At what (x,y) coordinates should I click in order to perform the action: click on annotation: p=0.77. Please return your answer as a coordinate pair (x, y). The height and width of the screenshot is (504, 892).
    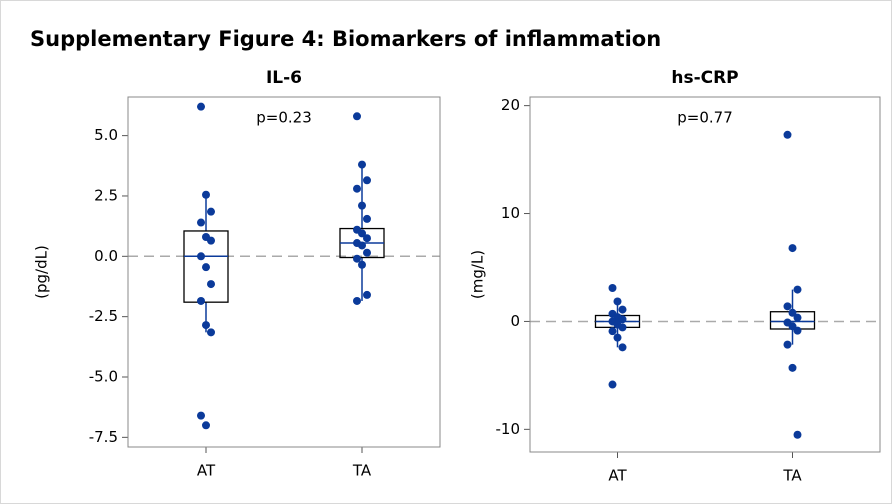
    Looking at the image, I should click on (705, 118).